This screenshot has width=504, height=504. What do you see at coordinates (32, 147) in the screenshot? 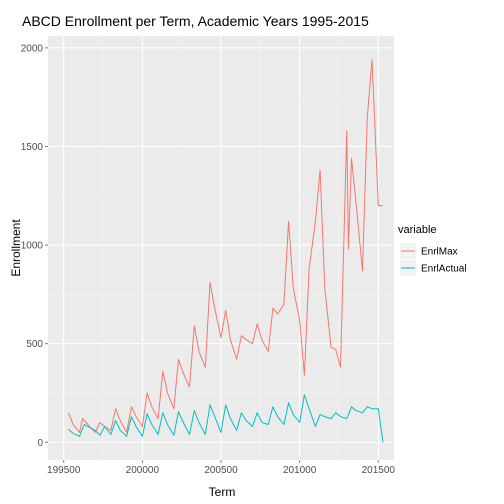
I see `y-tick-label: 1500` at bounding box center [32, 147].